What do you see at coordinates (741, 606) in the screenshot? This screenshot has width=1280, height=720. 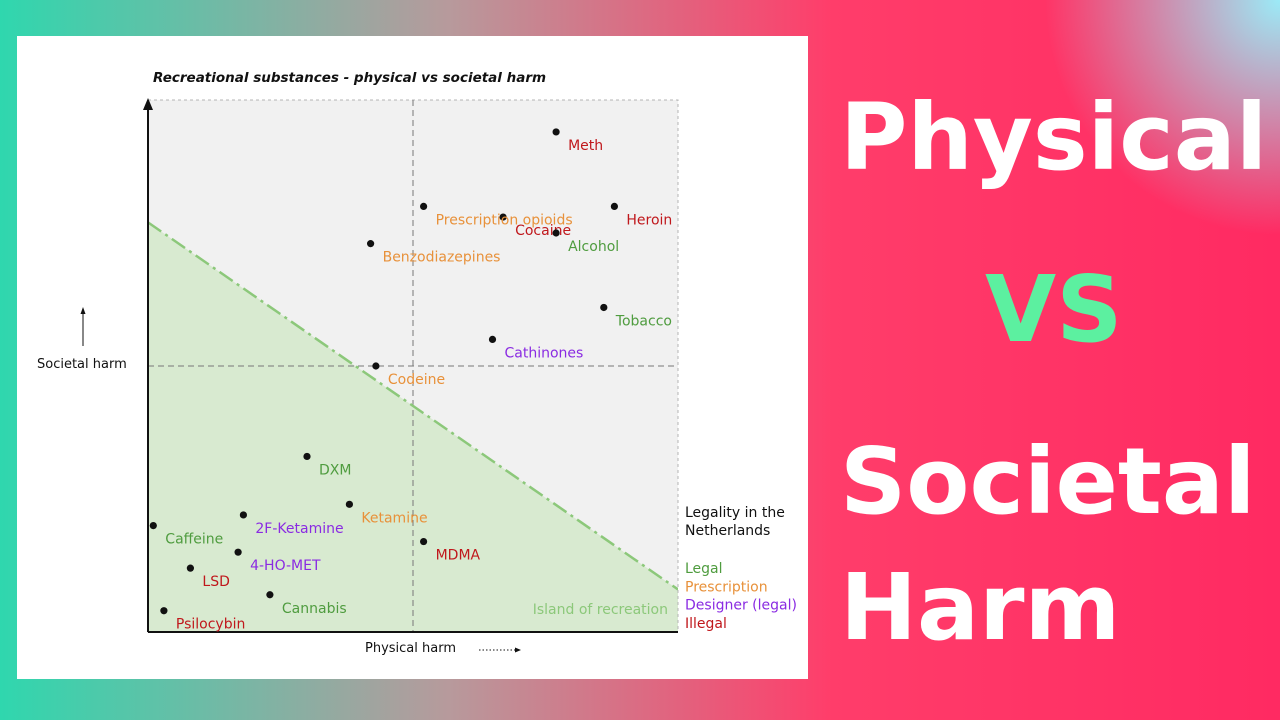 I see `legend-entry-designer-legal: Designer (legal)` at bounding box center [741, 606].